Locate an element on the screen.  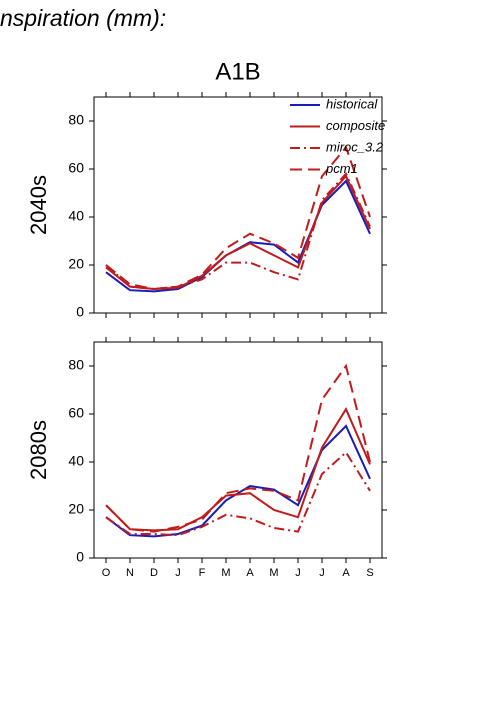
chart-title: A1B is located at coordinates (237, 71).